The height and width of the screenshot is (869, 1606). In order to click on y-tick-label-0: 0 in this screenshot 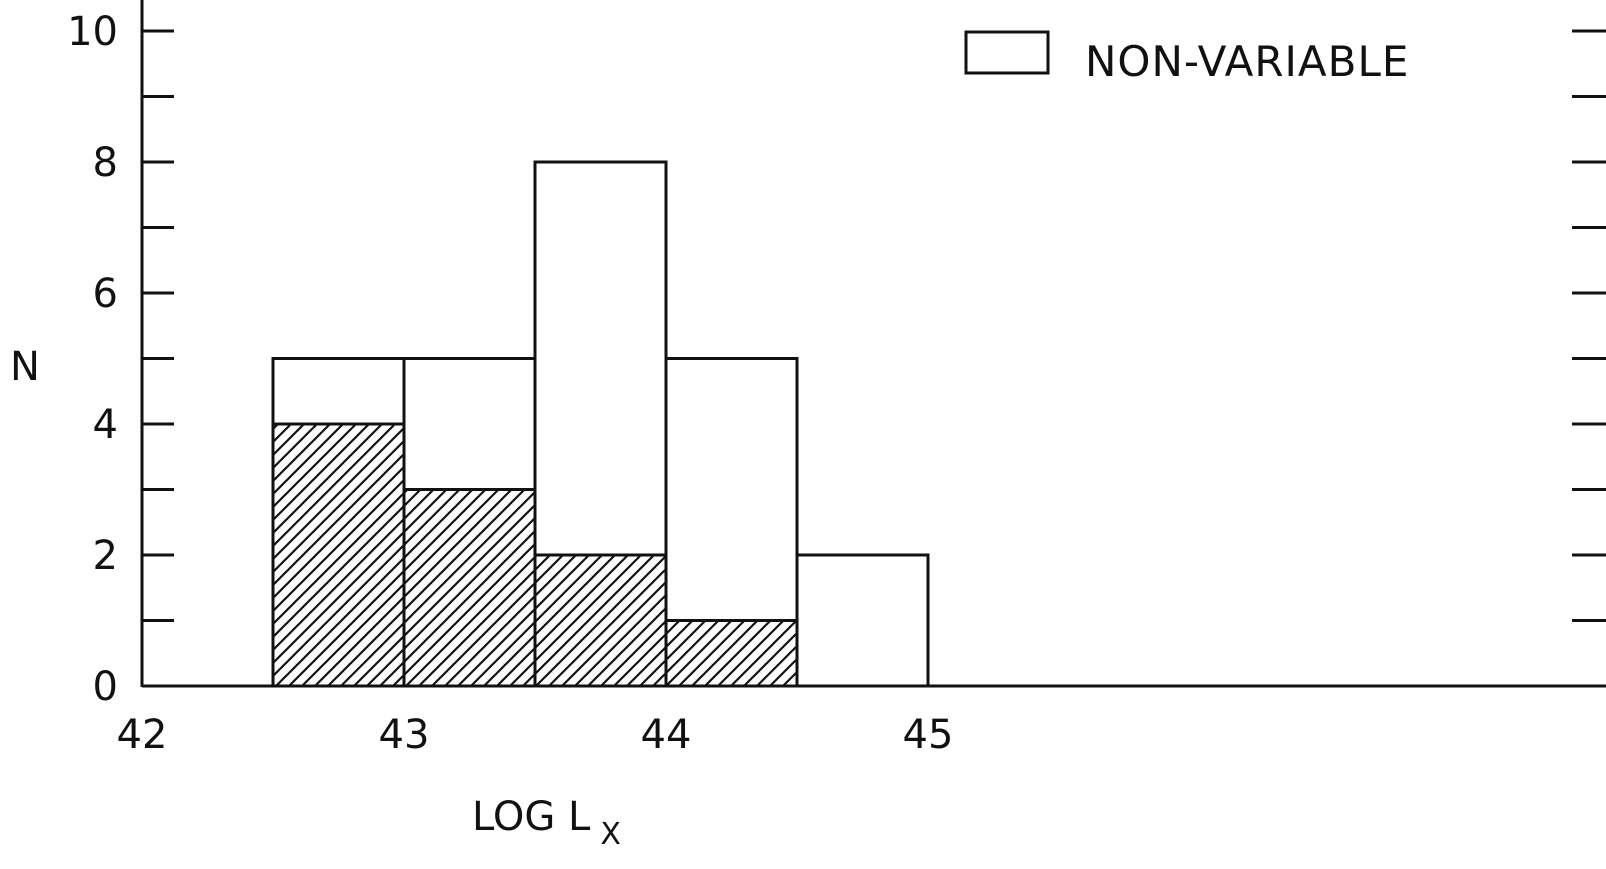, I will do `click(105, 687)`.